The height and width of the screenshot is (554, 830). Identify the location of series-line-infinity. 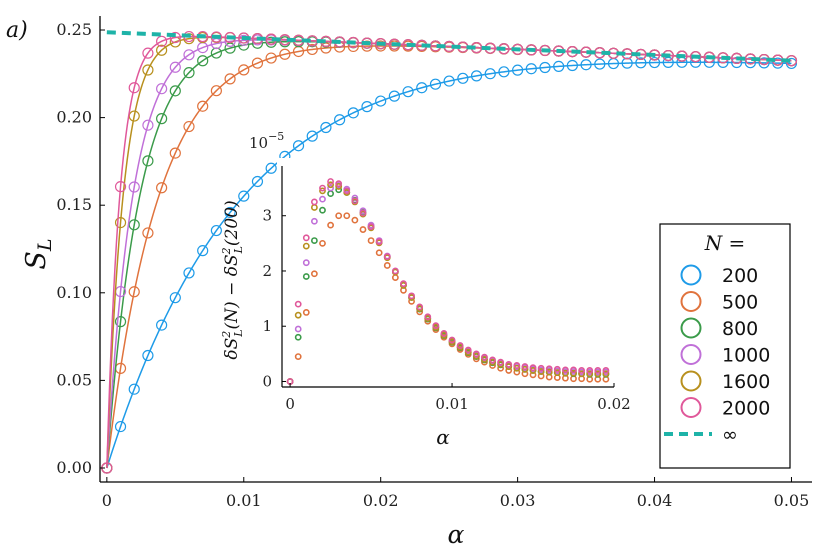
(449, 46).